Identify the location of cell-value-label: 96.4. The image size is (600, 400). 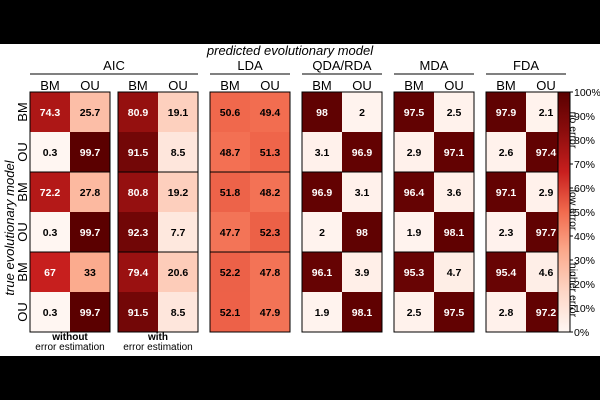
(414, 193).